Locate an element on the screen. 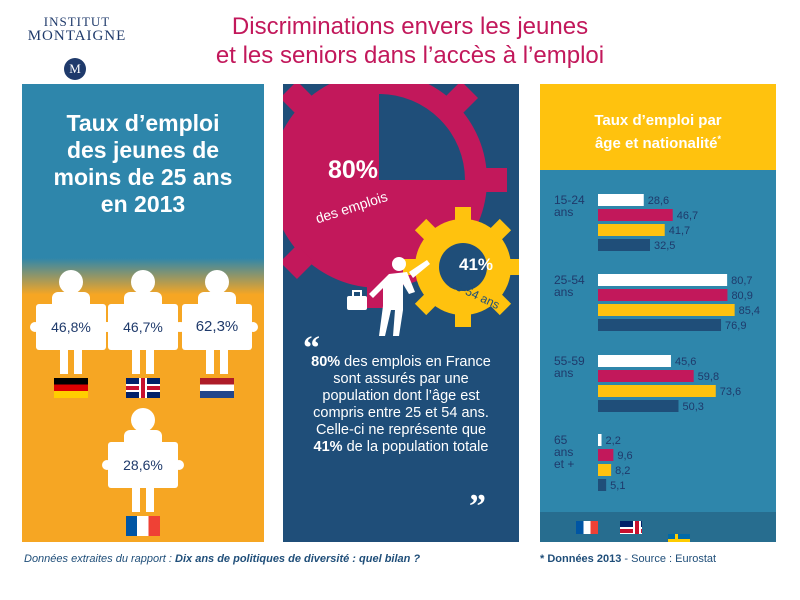 The image size is (800, 600). data-source: * Données 2013 - Source : Eurostat is located at coordinates (628, 559).